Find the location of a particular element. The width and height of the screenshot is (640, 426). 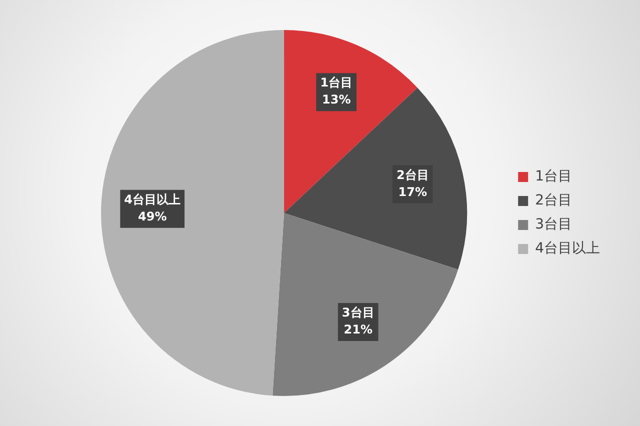

slice-label: 2台目 is located at coordinates (412, 175).